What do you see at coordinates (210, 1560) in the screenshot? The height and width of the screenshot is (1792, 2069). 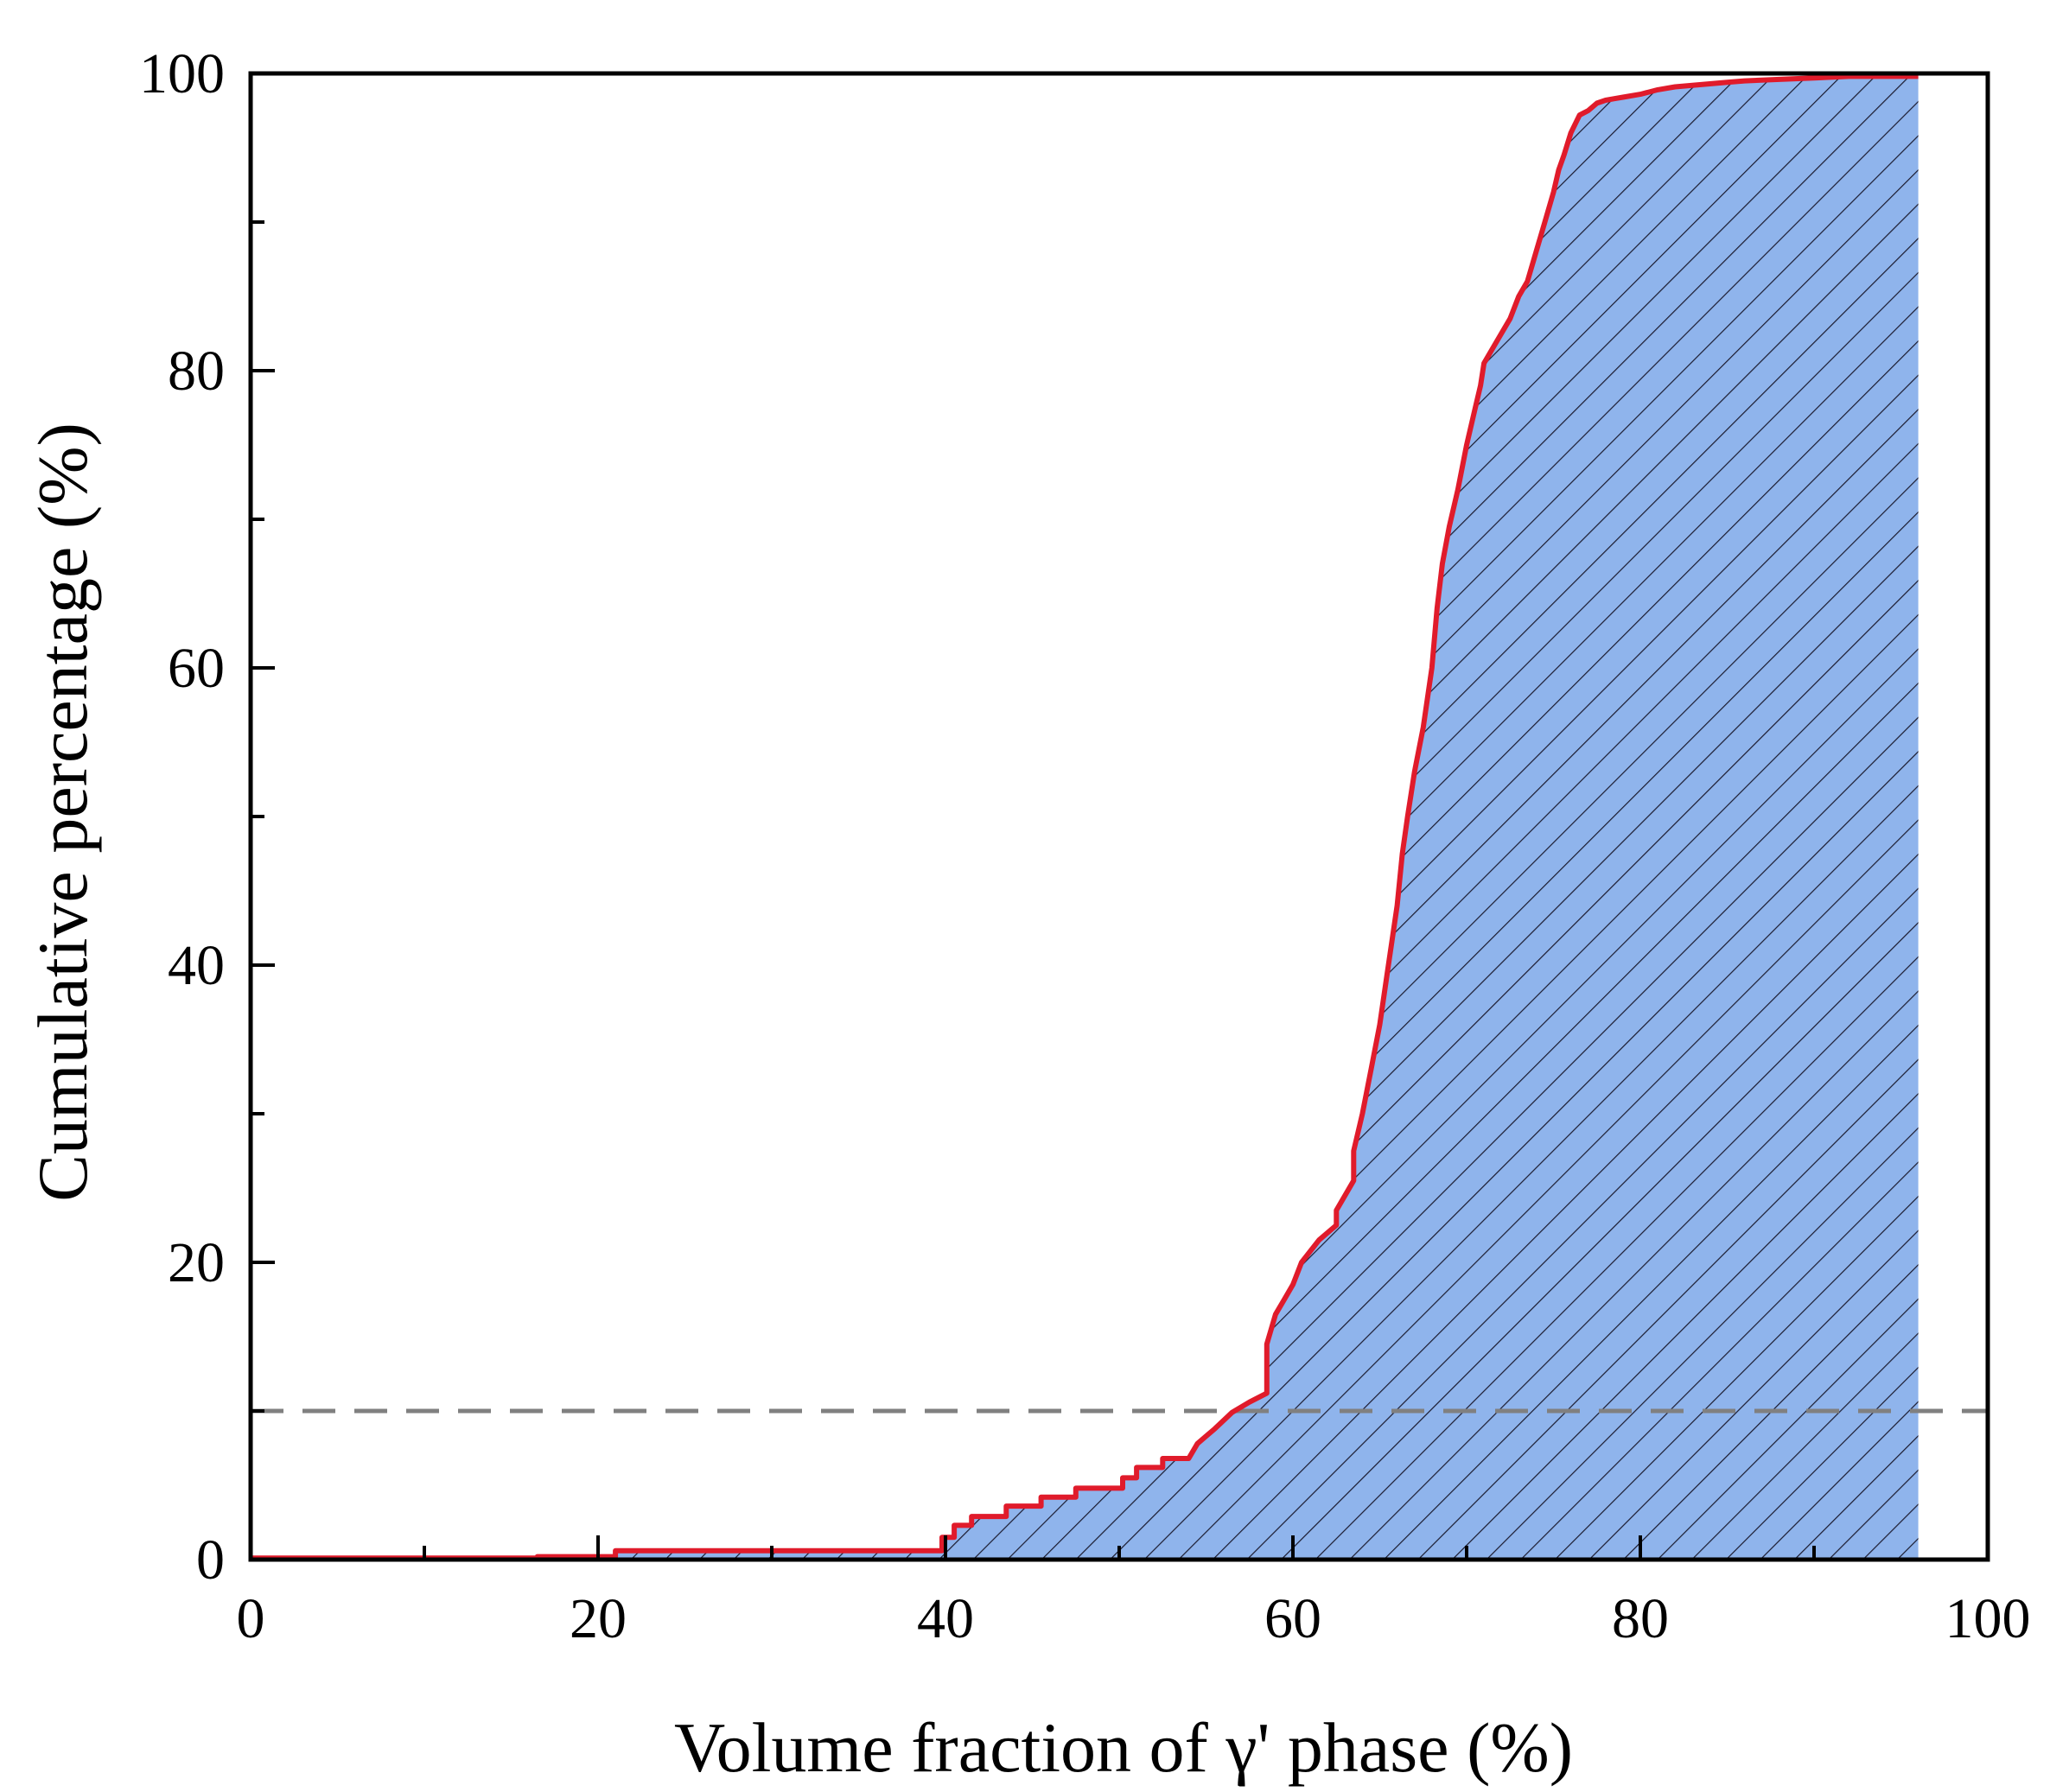 I see `y-tick-label: 0` at bounding box center [210, 1560].